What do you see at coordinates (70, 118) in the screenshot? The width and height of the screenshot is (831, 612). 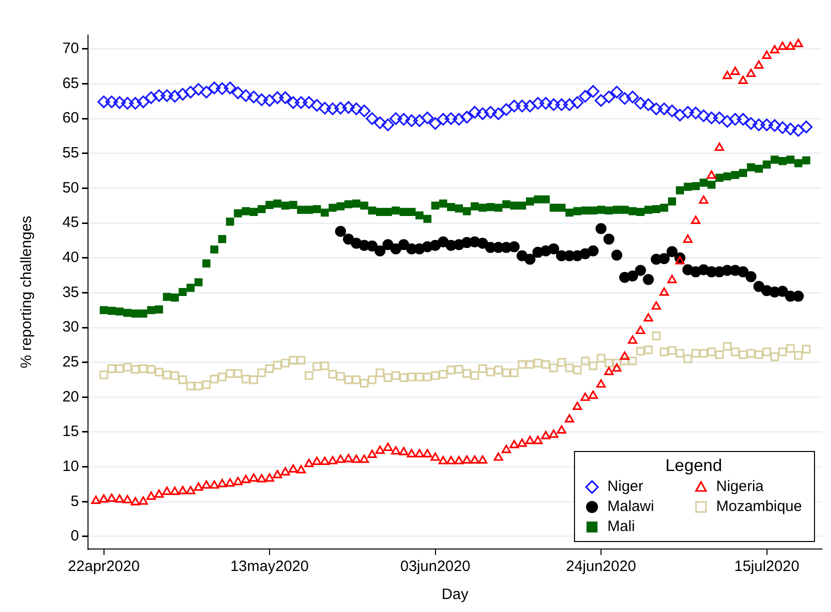 I see `y-tick-label: 60` at bounding box center [70, 118].